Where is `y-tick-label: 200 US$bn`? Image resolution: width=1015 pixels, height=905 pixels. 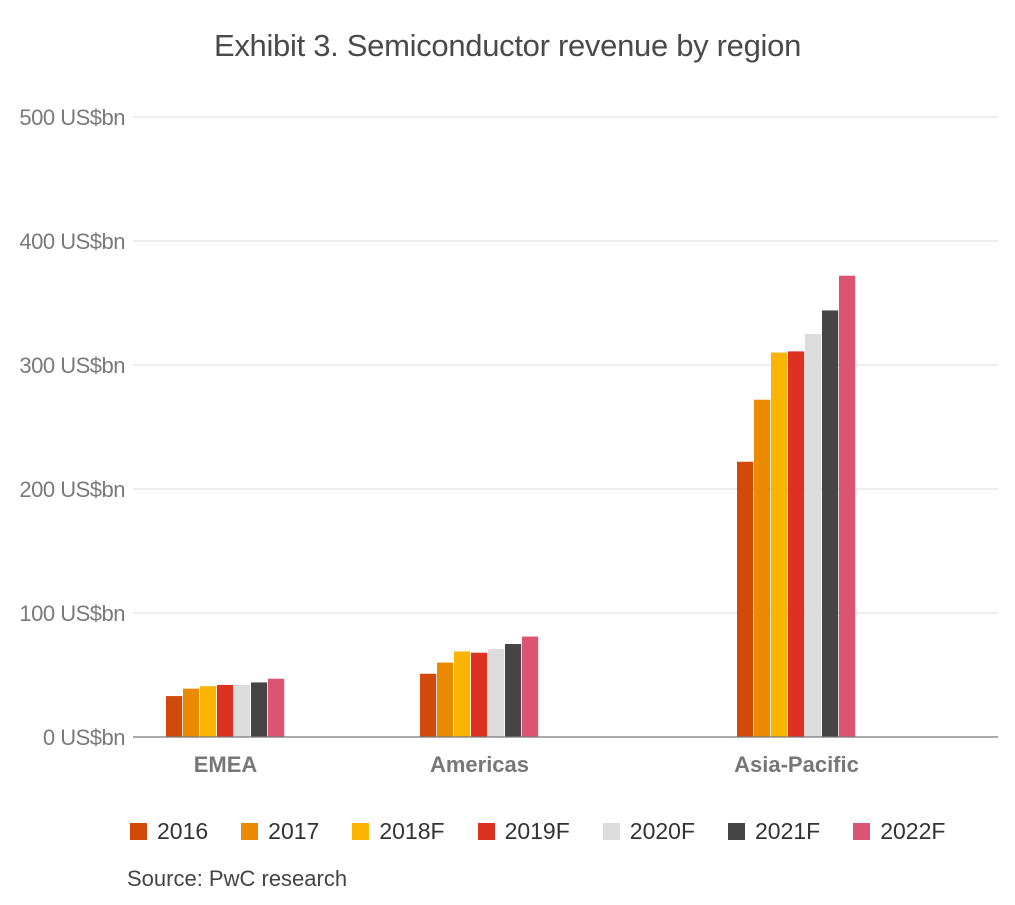 y-tick-label: 200 US$bn is located at coordinates (72, 489).